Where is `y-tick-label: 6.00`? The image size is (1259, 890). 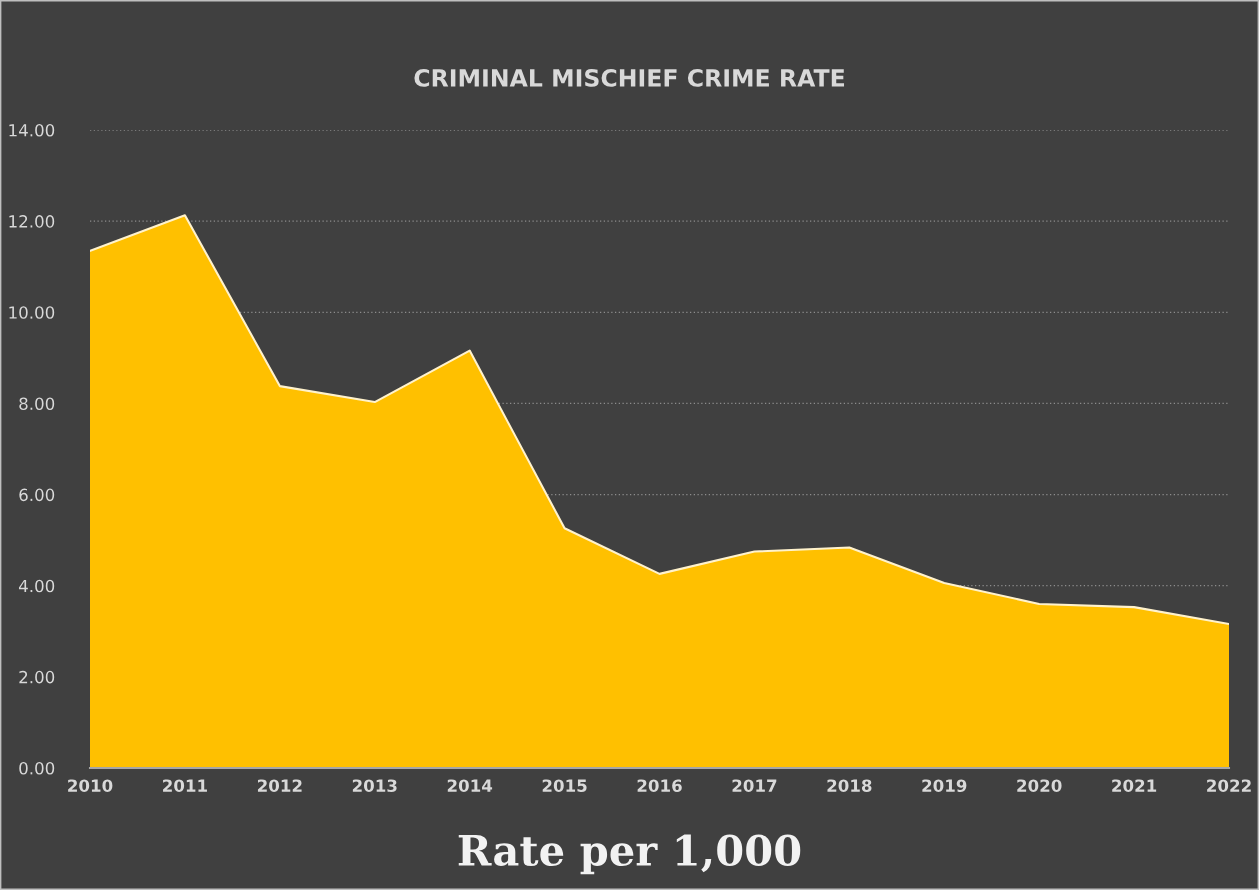 y-tick-label: 6.00 is located at coordinates (37, 495).